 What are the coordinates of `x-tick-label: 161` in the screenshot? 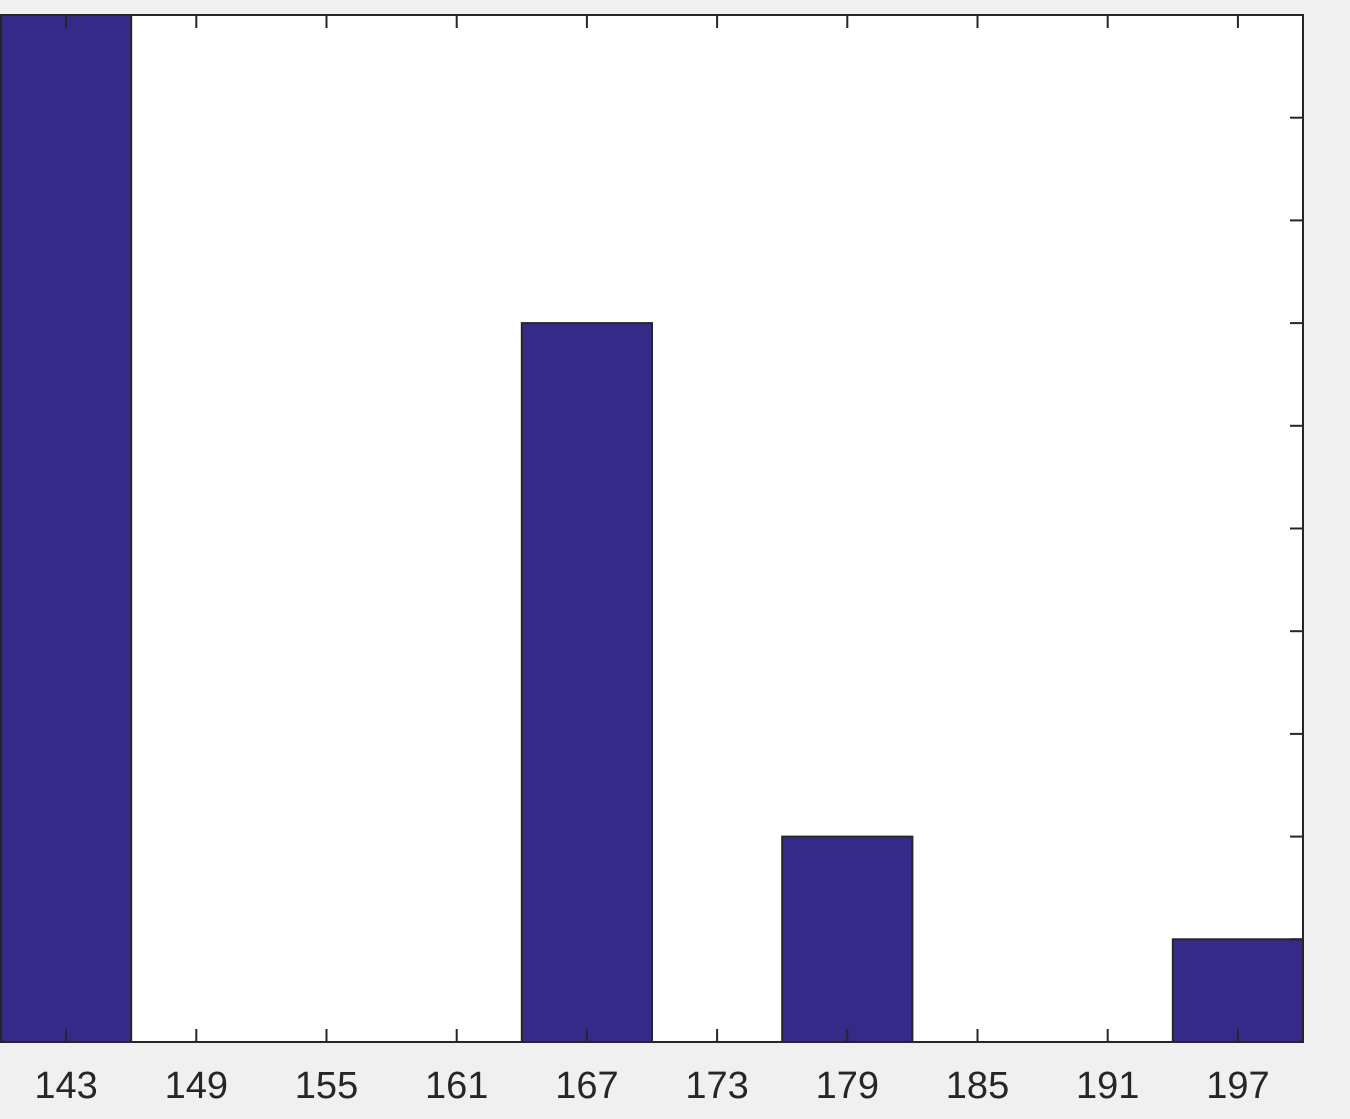 It's located at (456, 1086).